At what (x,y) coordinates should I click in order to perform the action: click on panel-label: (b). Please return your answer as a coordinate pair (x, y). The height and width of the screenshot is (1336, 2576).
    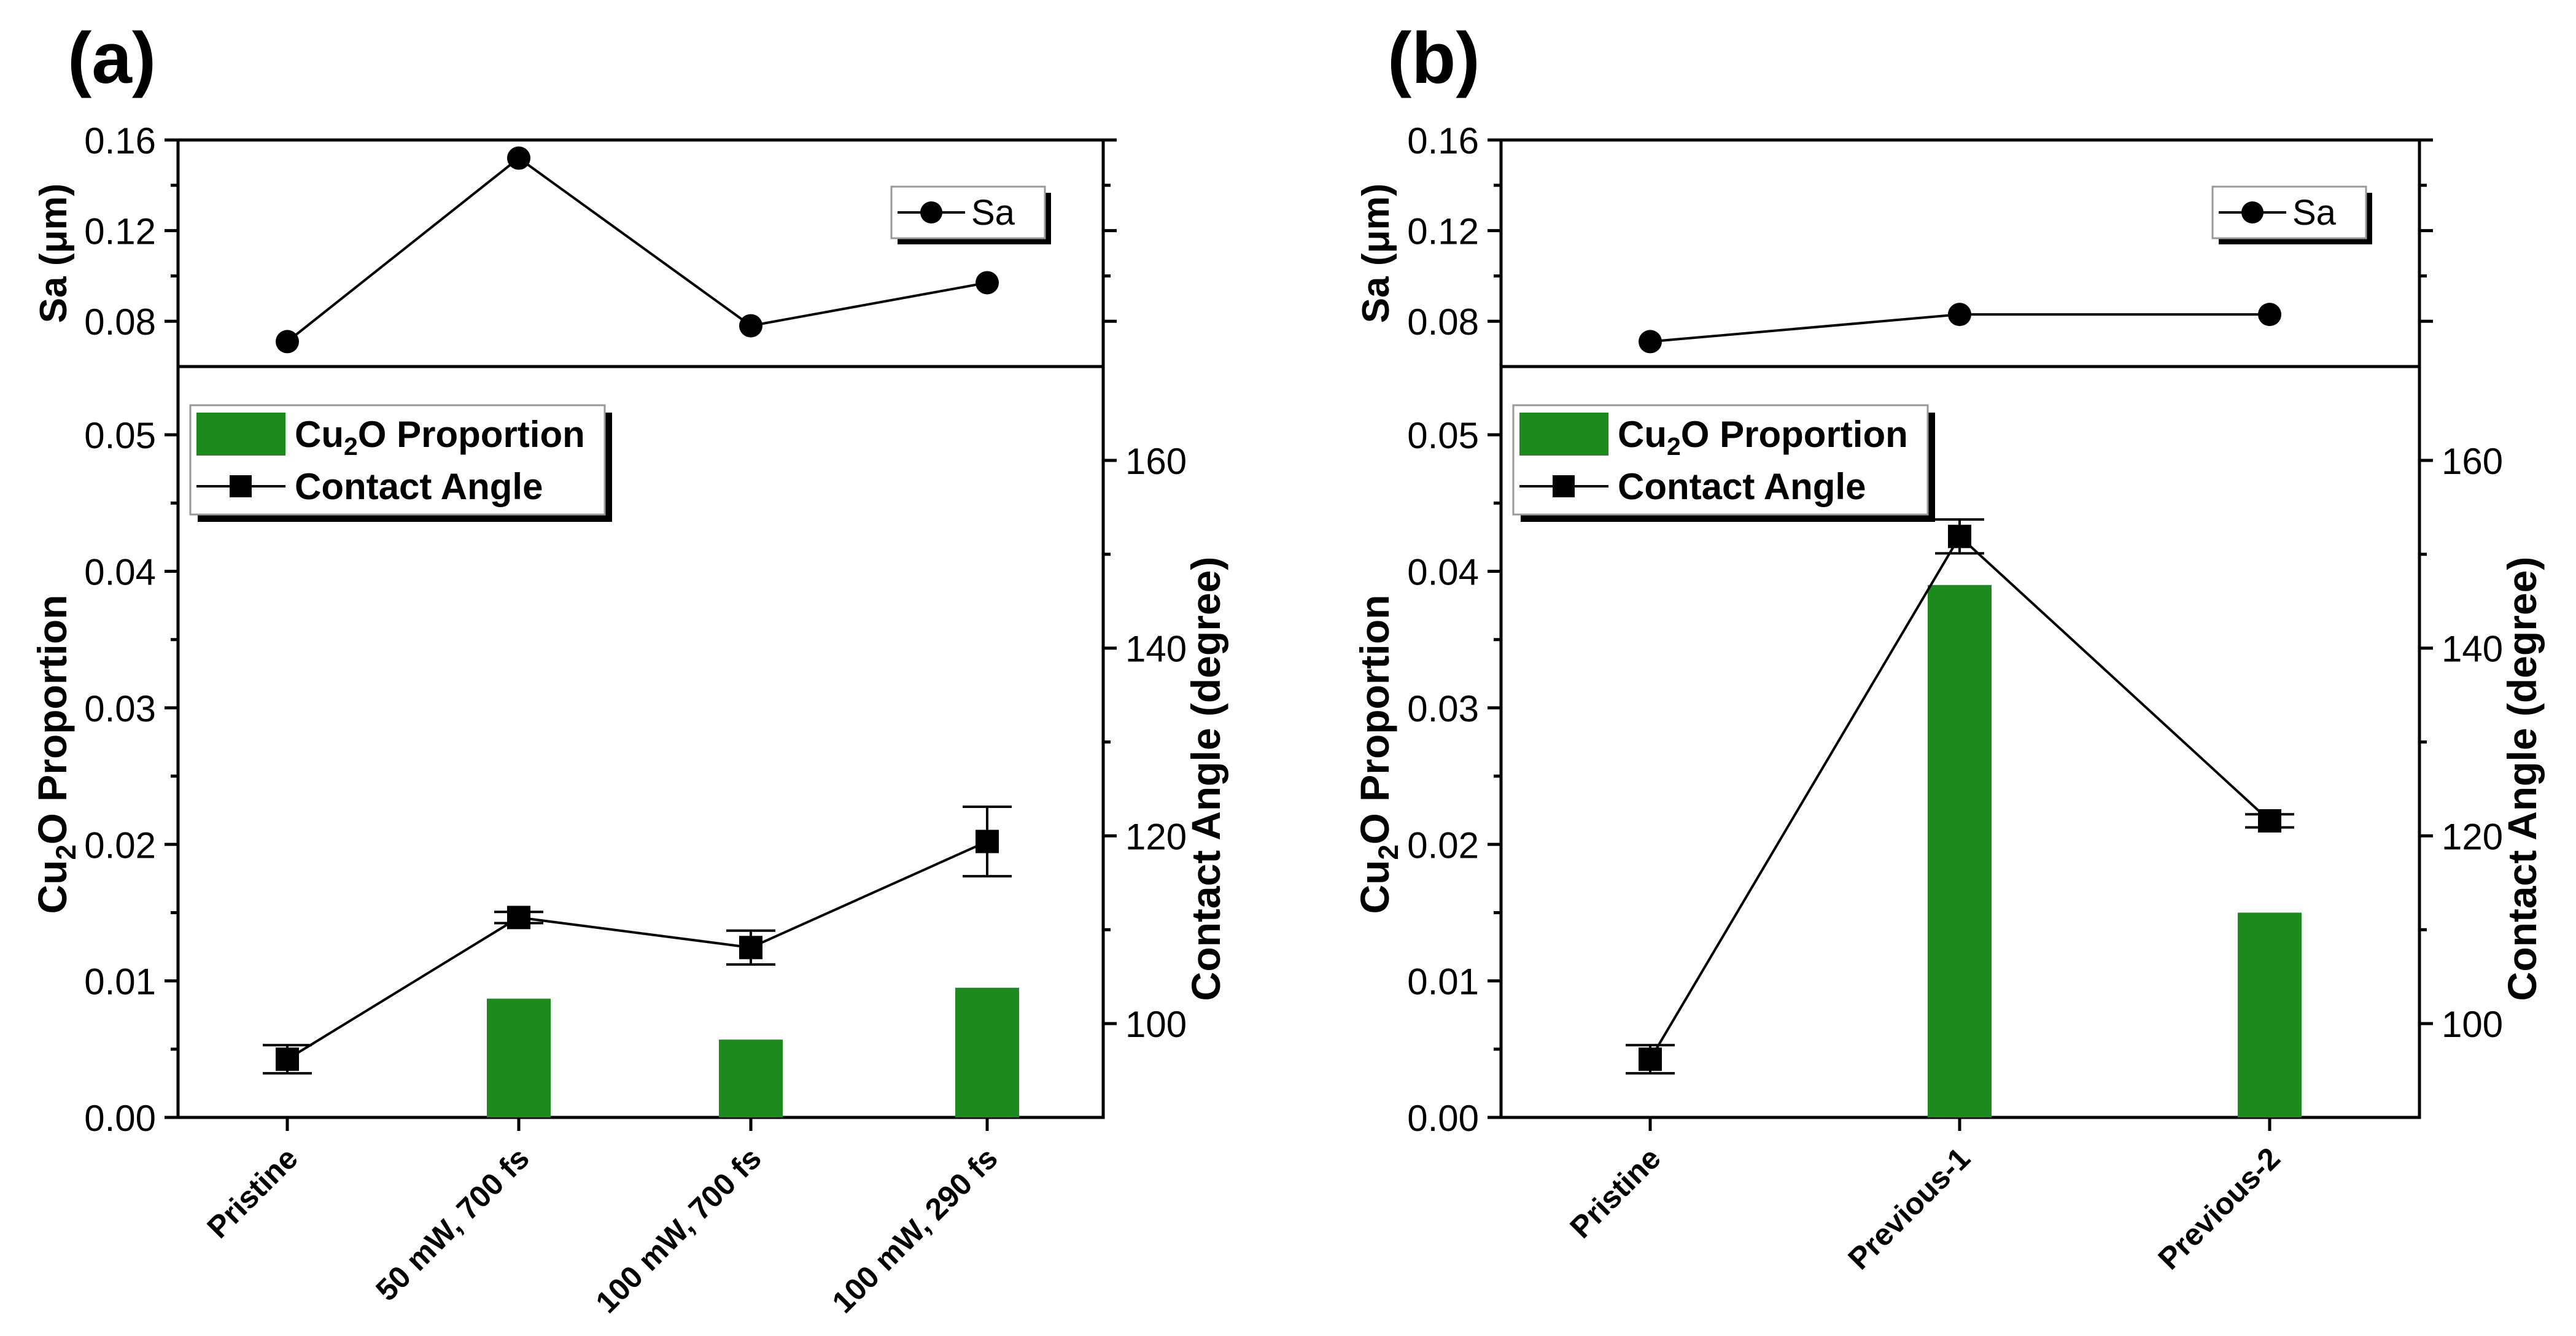
    Looking at the image, I should click on (1433, 58).